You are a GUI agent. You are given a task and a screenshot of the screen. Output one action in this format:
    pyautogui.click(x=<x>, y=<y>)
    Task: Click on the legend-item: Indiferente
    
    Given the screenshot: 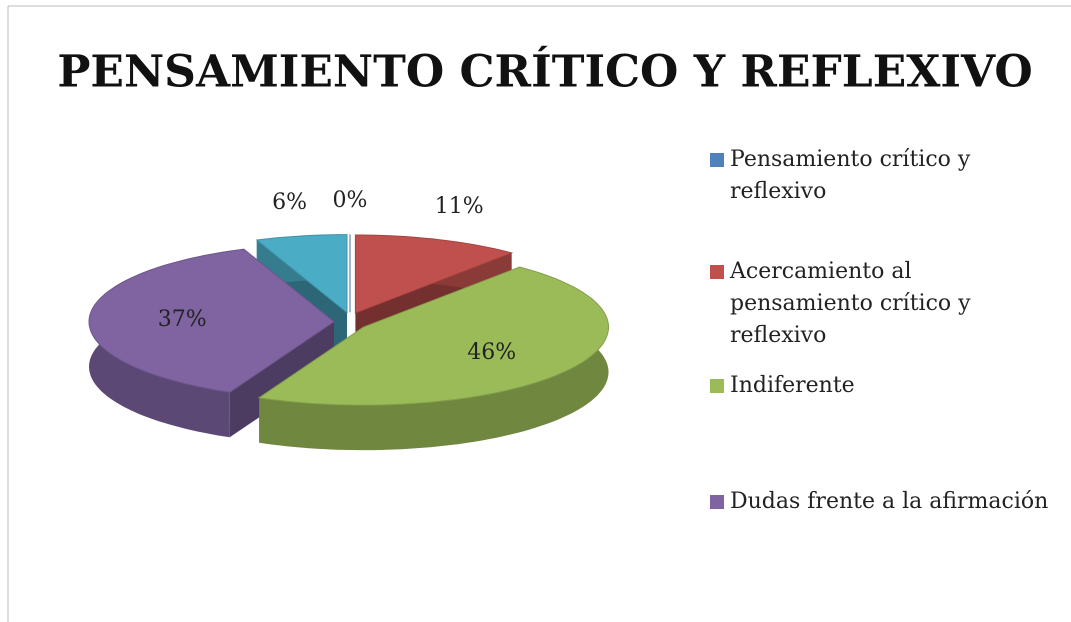 What is the action you would take?
    pyautogui.click(x=880, y=386)
    